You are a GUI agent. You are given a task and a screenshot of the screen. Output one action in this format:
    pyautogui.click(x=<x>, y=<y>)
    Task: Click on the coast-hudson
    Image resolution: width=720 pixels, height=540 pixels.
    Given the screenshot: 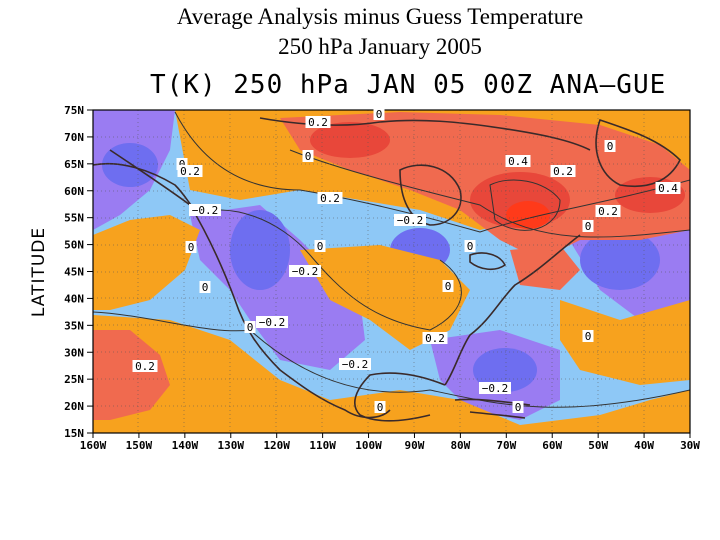 What is the action you would take?
    pyautogui.click(x=430, y=195)
    